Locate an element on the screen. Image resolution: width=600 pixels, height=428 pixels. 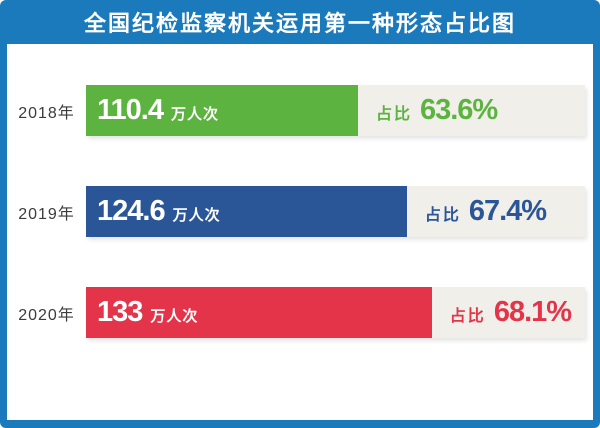
value-number: 124.6 is located at coordinates (131, 211).